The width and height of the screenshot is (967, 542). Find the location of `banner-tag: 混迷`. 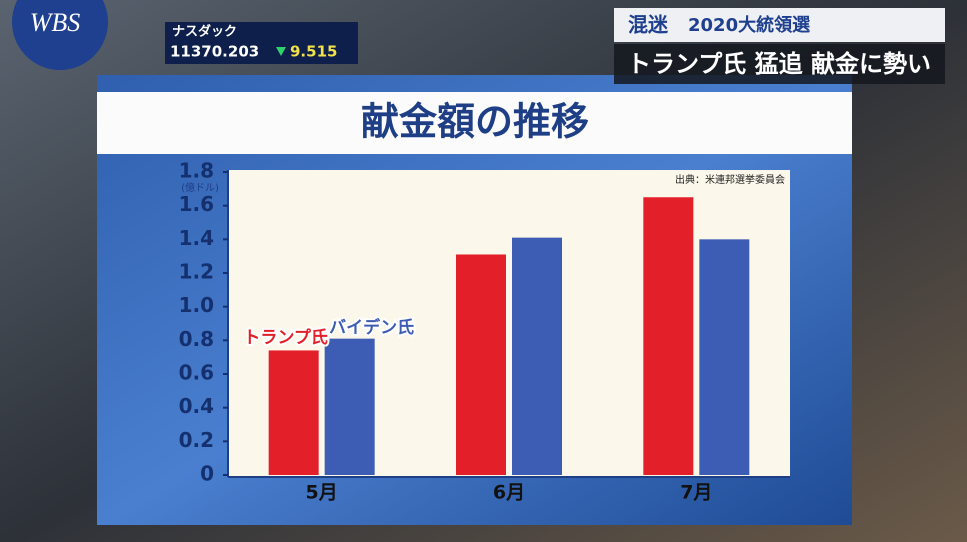

banner-tag: 混迷 is located at coordinates (648, 25).